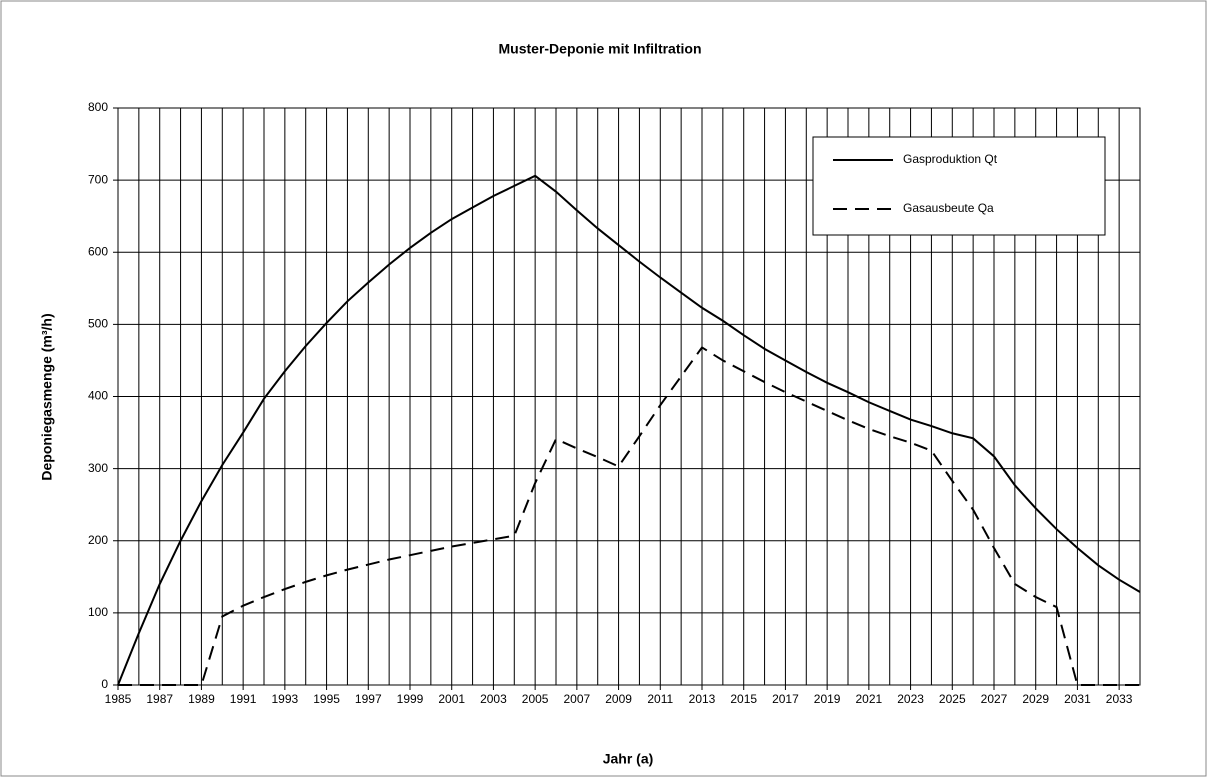 This screenshot has width=1208, height=778. Describe the element at coordinates (827, 699) in the screenshot. I see `x-tick-label: 2019` at that location.